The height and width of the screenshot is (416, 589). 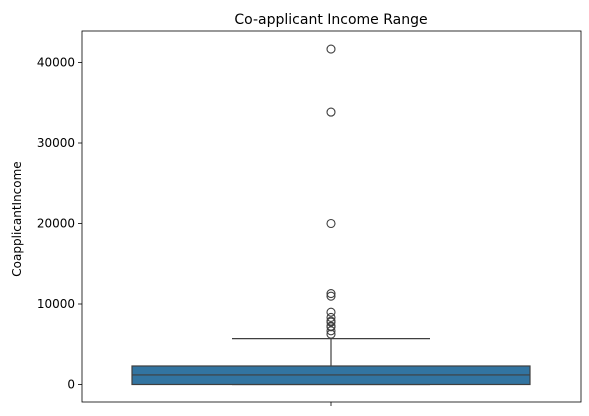 What do you see at coordinates (17, 218) in the screenshot?
I see `y-axis-label: CoapplicantIncome` at bounding box center [17, 218].